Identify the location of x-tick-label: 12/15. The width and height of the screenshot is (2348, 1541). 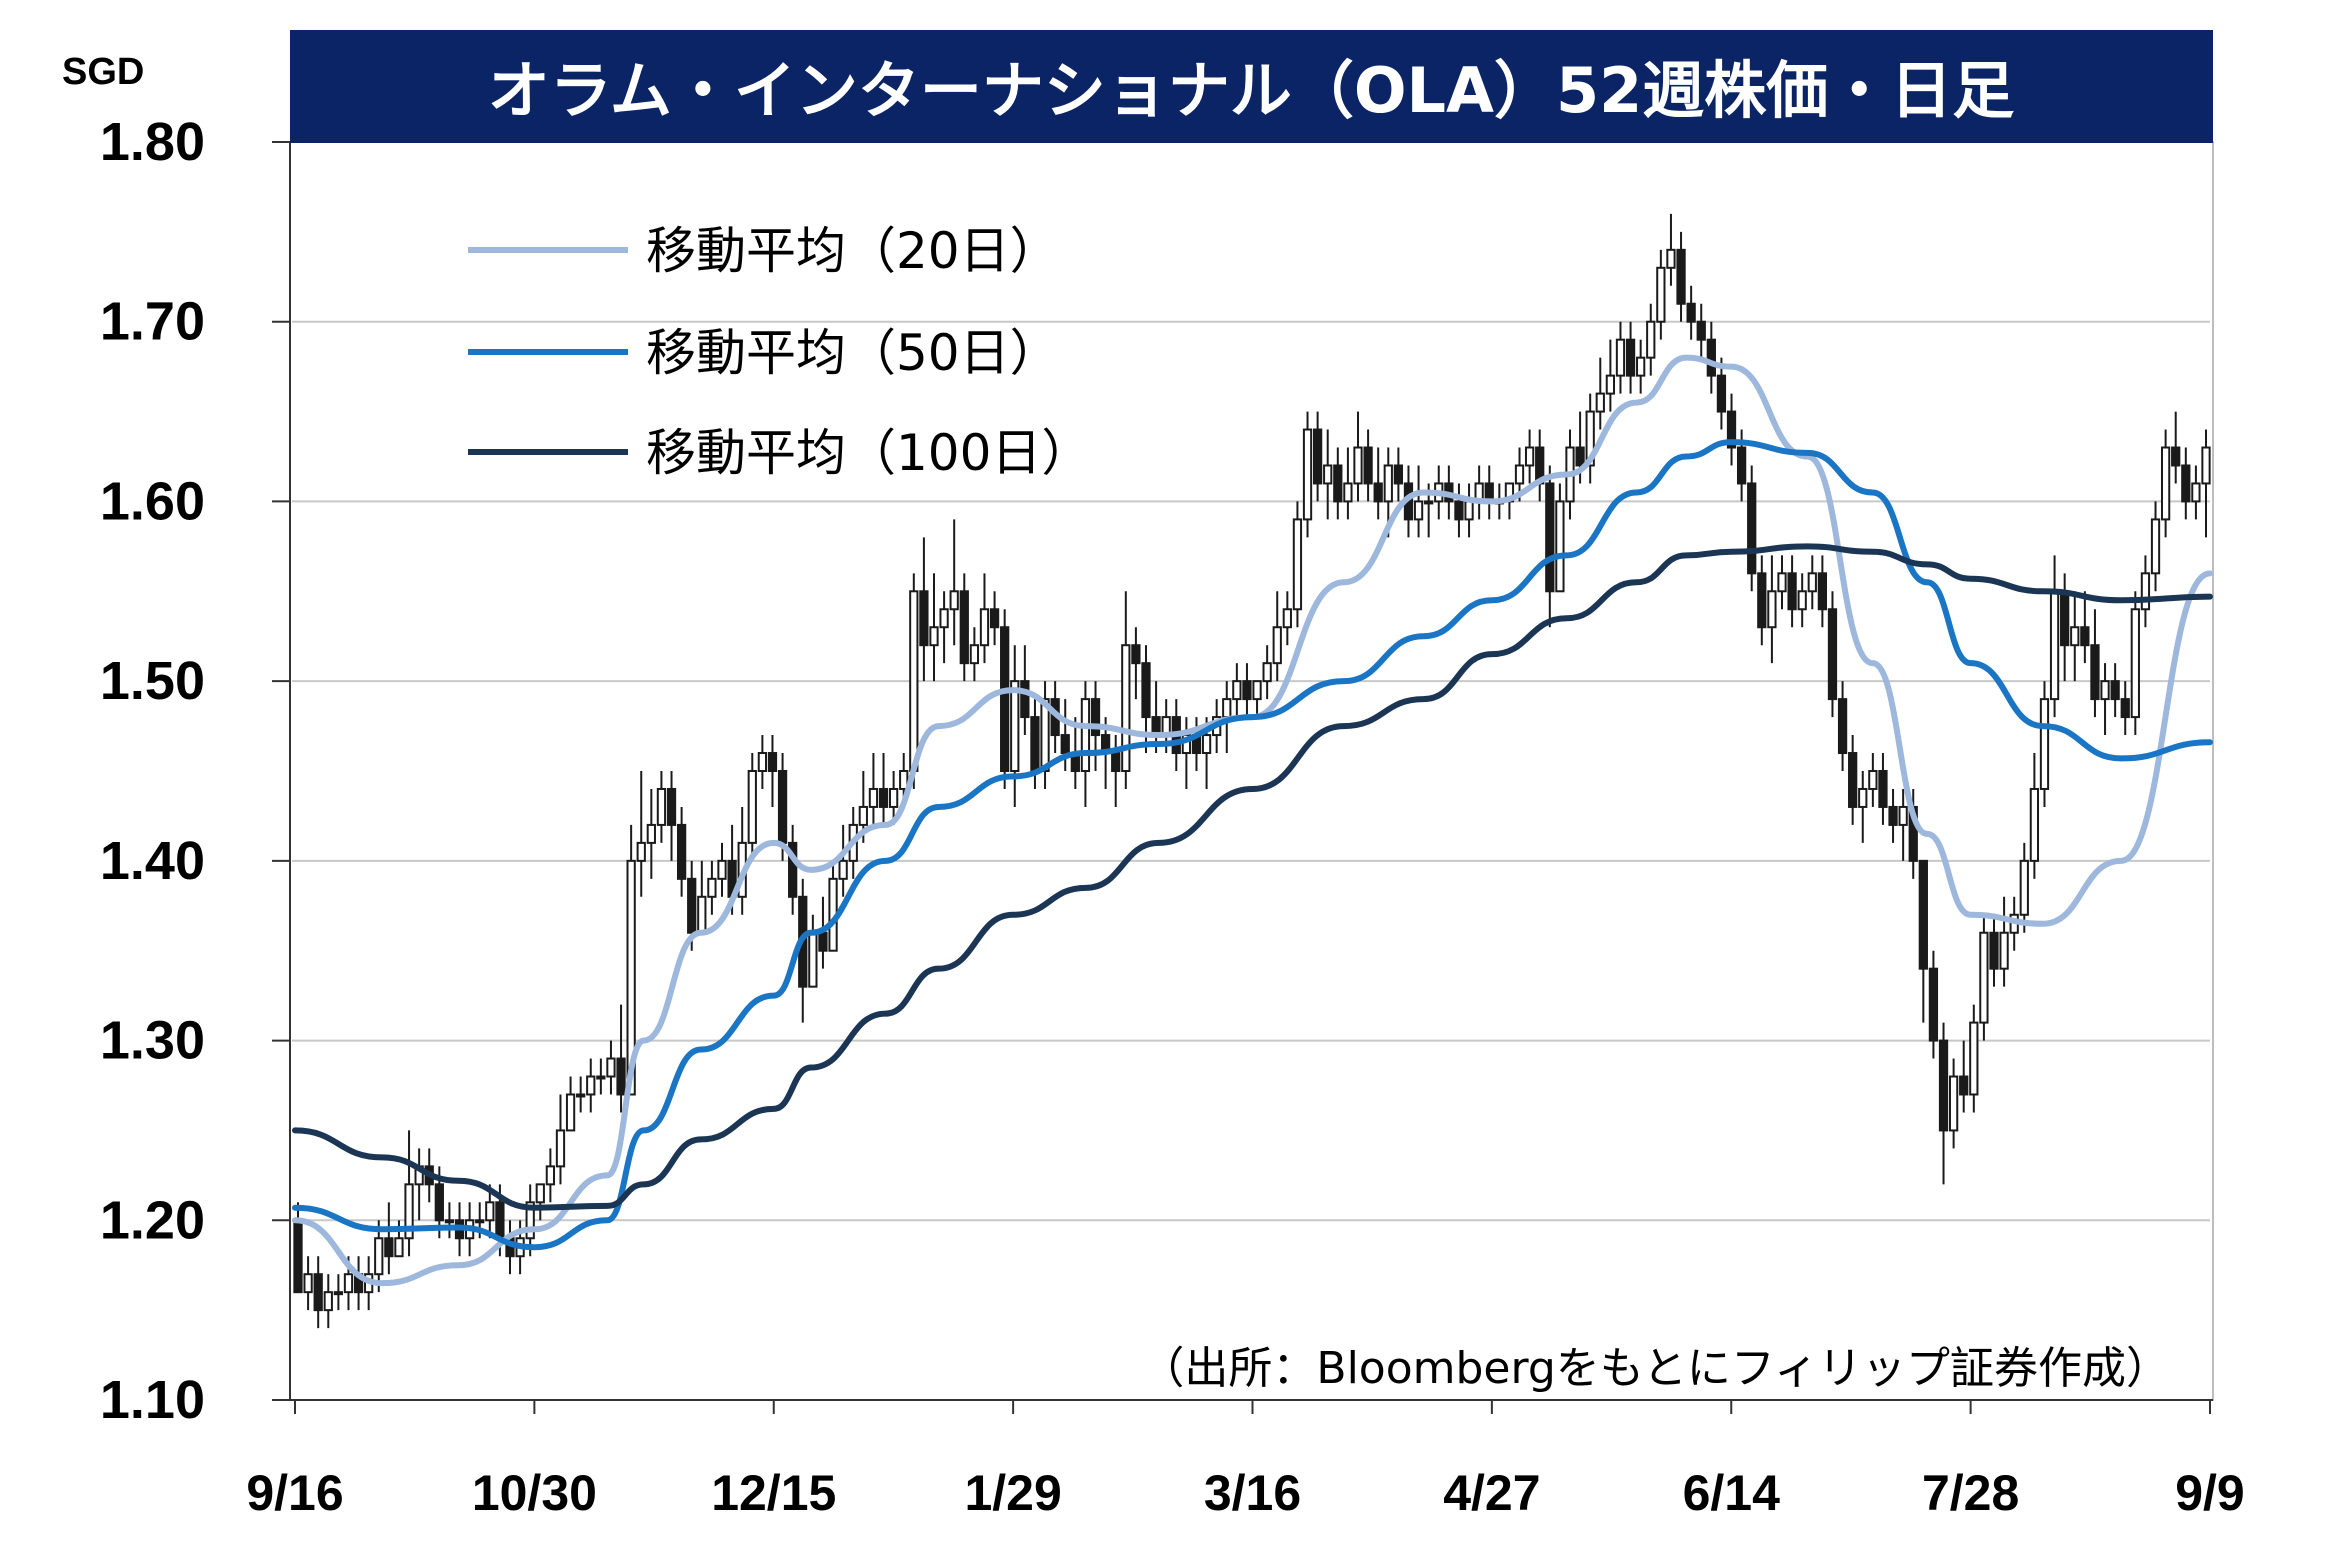
(773, 1493).